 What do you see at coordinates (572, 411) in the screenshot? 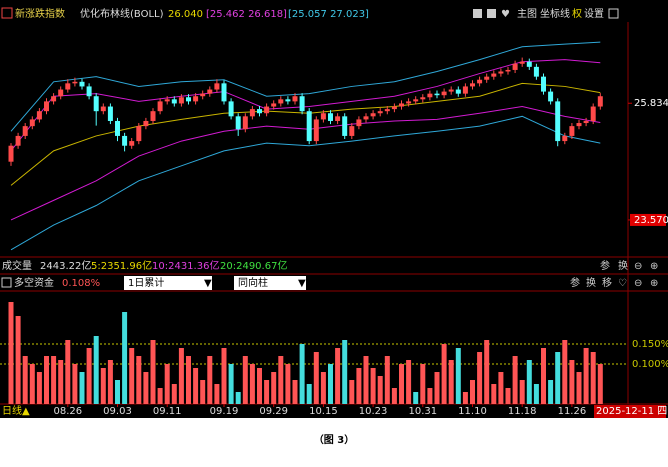
I see `x-tick-label: 11.26` at bounding box center [572, 411].